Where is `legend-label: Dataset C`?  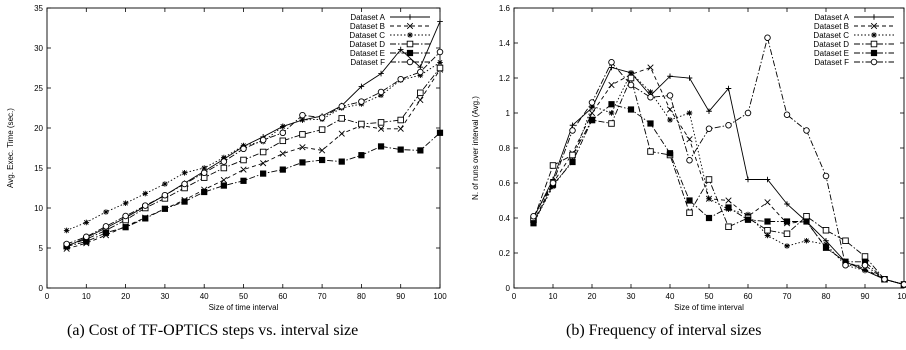 legend-label: Dataset C is located at coordinates (367, 35).